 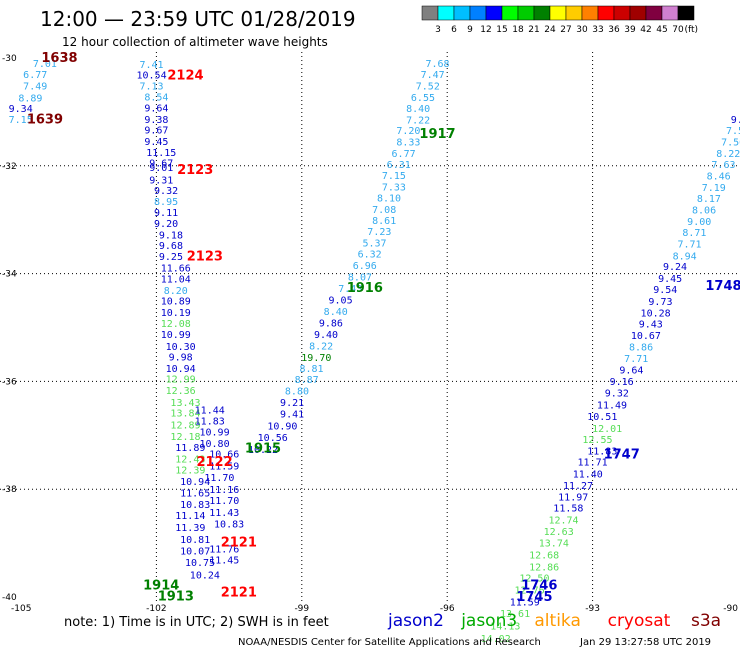 What do you see at coordinates (399, 165) in the screenshot?
I see `wave-height-point: 6.31` at bounding box center [399, 165].